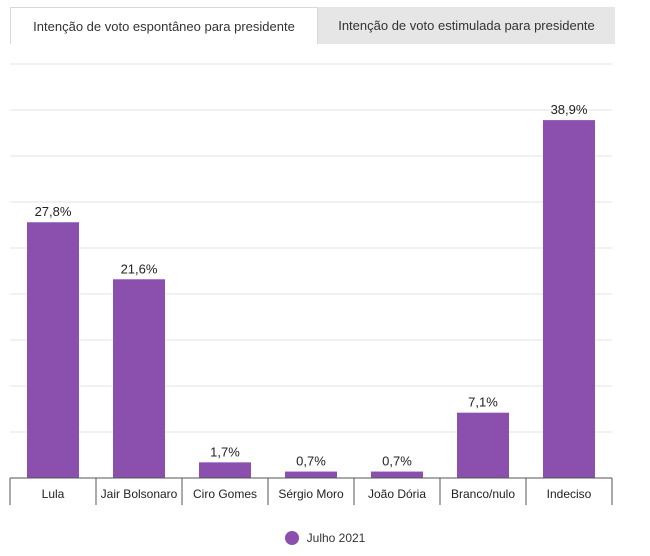 The width and height of the screenshot is (650, 556). I want to click on category-label-1: Jair Bolsonaro, so click(139, 494).